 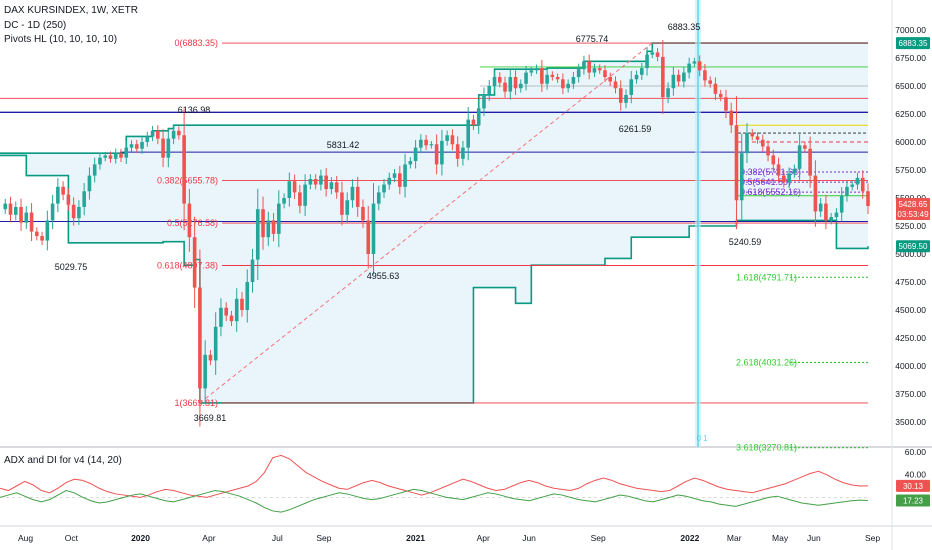 I want to click on fib-small-label: 0.618(5552.16), so click(x=770, y=192).